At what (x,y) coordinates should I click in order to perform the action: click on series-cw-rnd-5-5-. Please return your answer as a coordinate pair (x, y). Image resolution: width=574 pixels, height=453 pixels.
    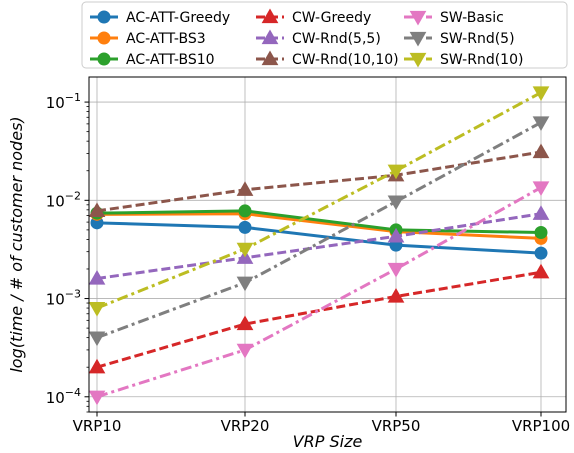
    Looking at the image, I should click on (319, 245).